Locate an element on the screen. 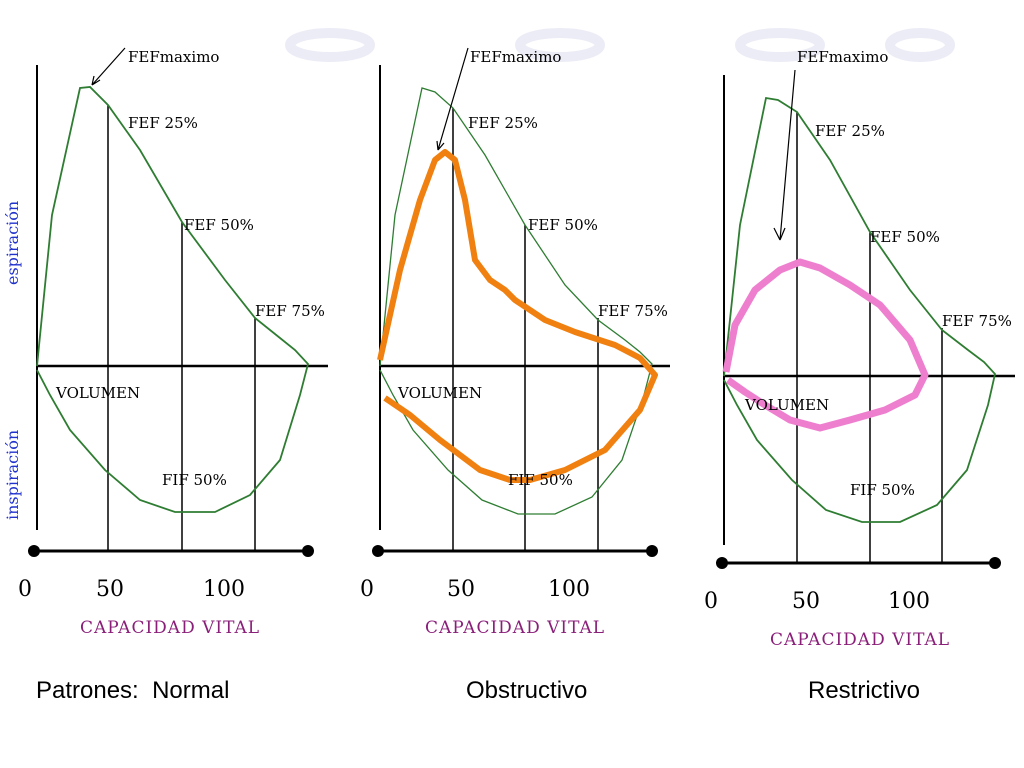  expiration-label: espiración is located at coordinates (12, 243).